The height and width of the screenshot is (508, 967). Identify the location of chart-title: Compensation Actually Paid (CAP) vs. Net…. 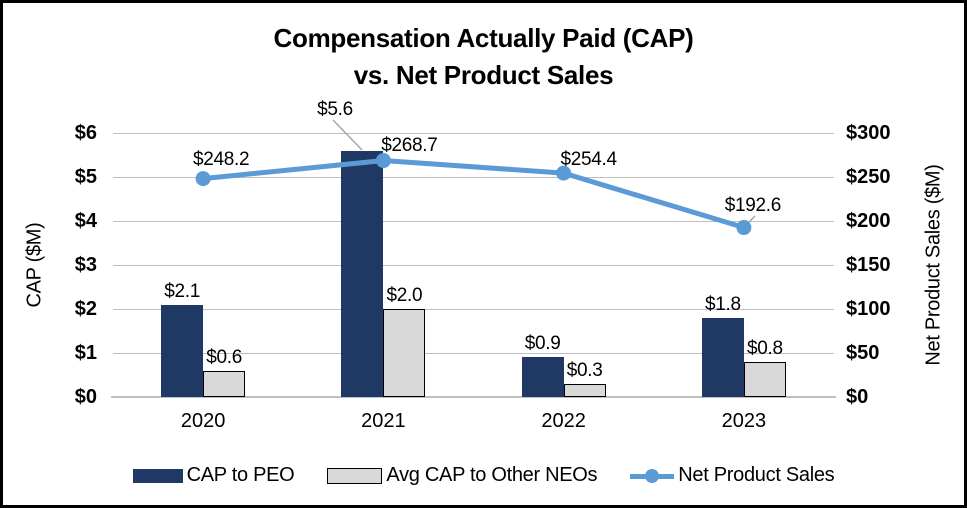
(483, 57).